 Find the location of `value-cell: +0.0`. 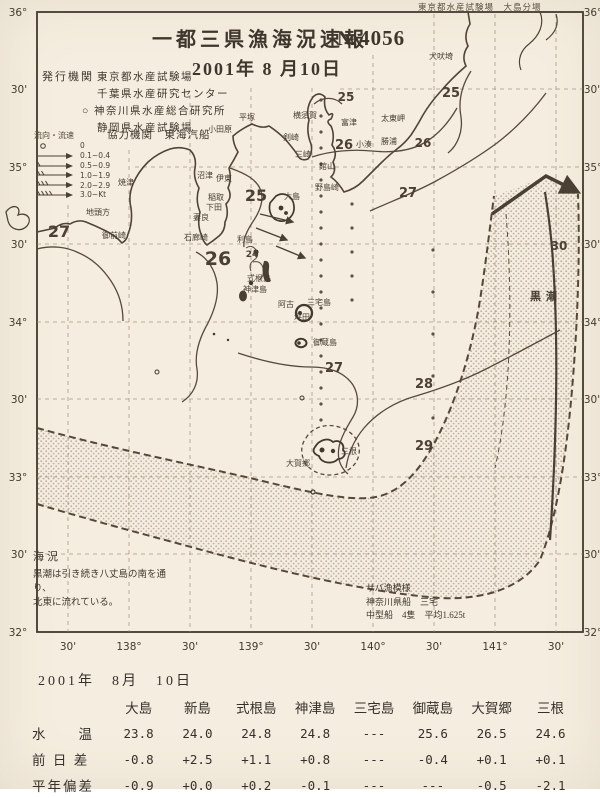

value-cell: +0.0 is located at coordinates (197, 785).